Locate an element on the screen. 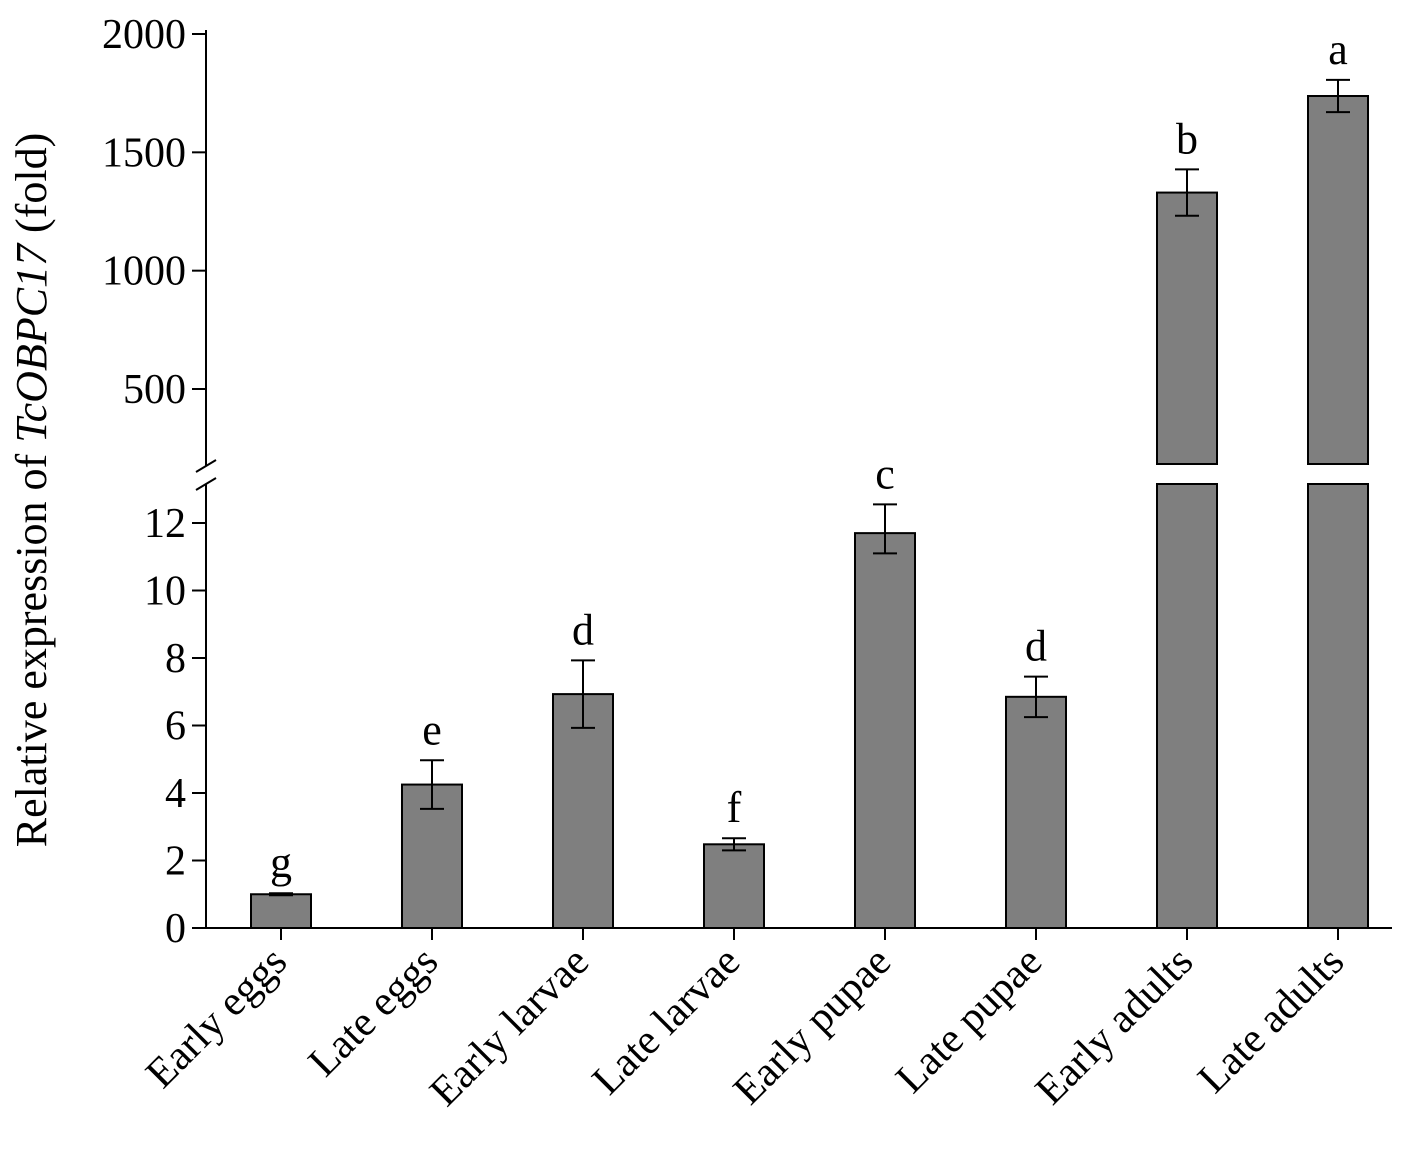 The image size is (1417, 1161). y-tick-label: 1500 is located at coordinates (144, 153).